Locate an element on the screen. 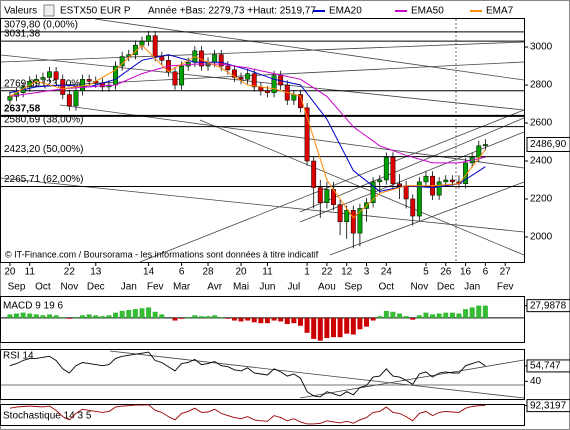  y-tick-label: 92,3197 is located at coordinates (548, 405).